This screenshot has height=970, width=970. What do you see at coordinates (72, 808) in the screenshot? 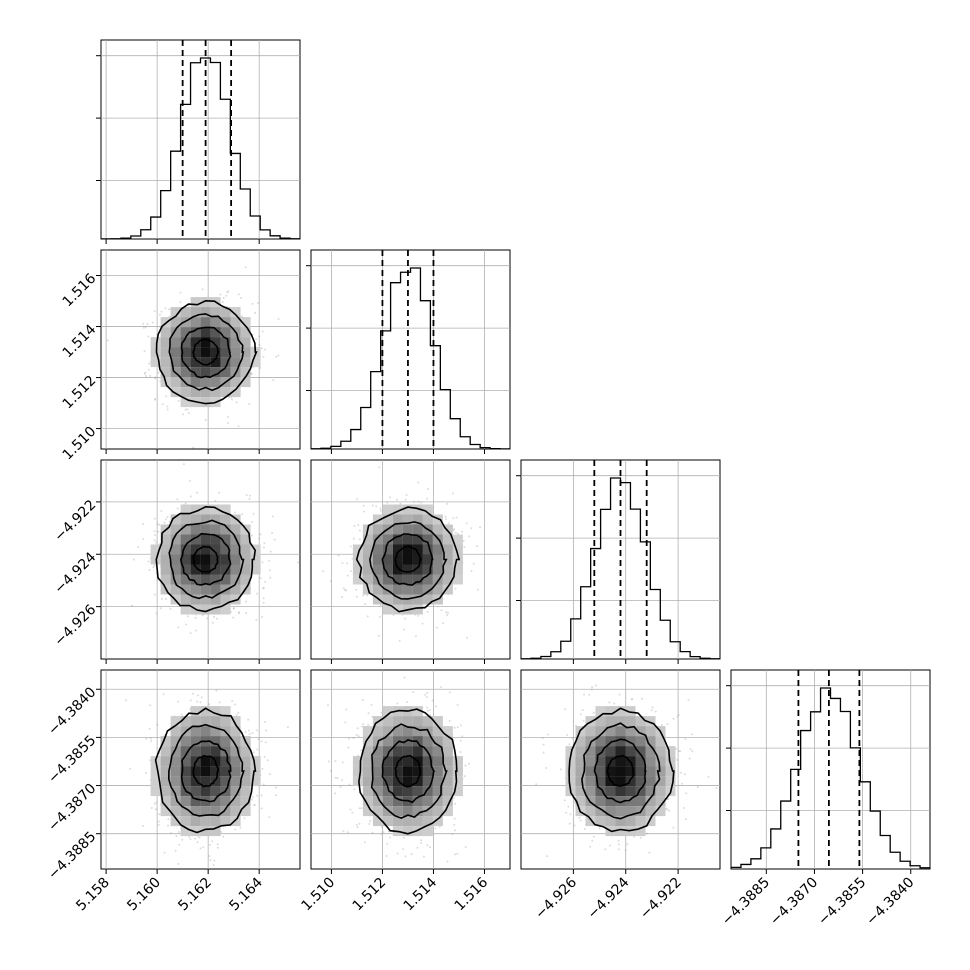
I see `y-tick-label: −4.3870` at bounding box center [72, 808].